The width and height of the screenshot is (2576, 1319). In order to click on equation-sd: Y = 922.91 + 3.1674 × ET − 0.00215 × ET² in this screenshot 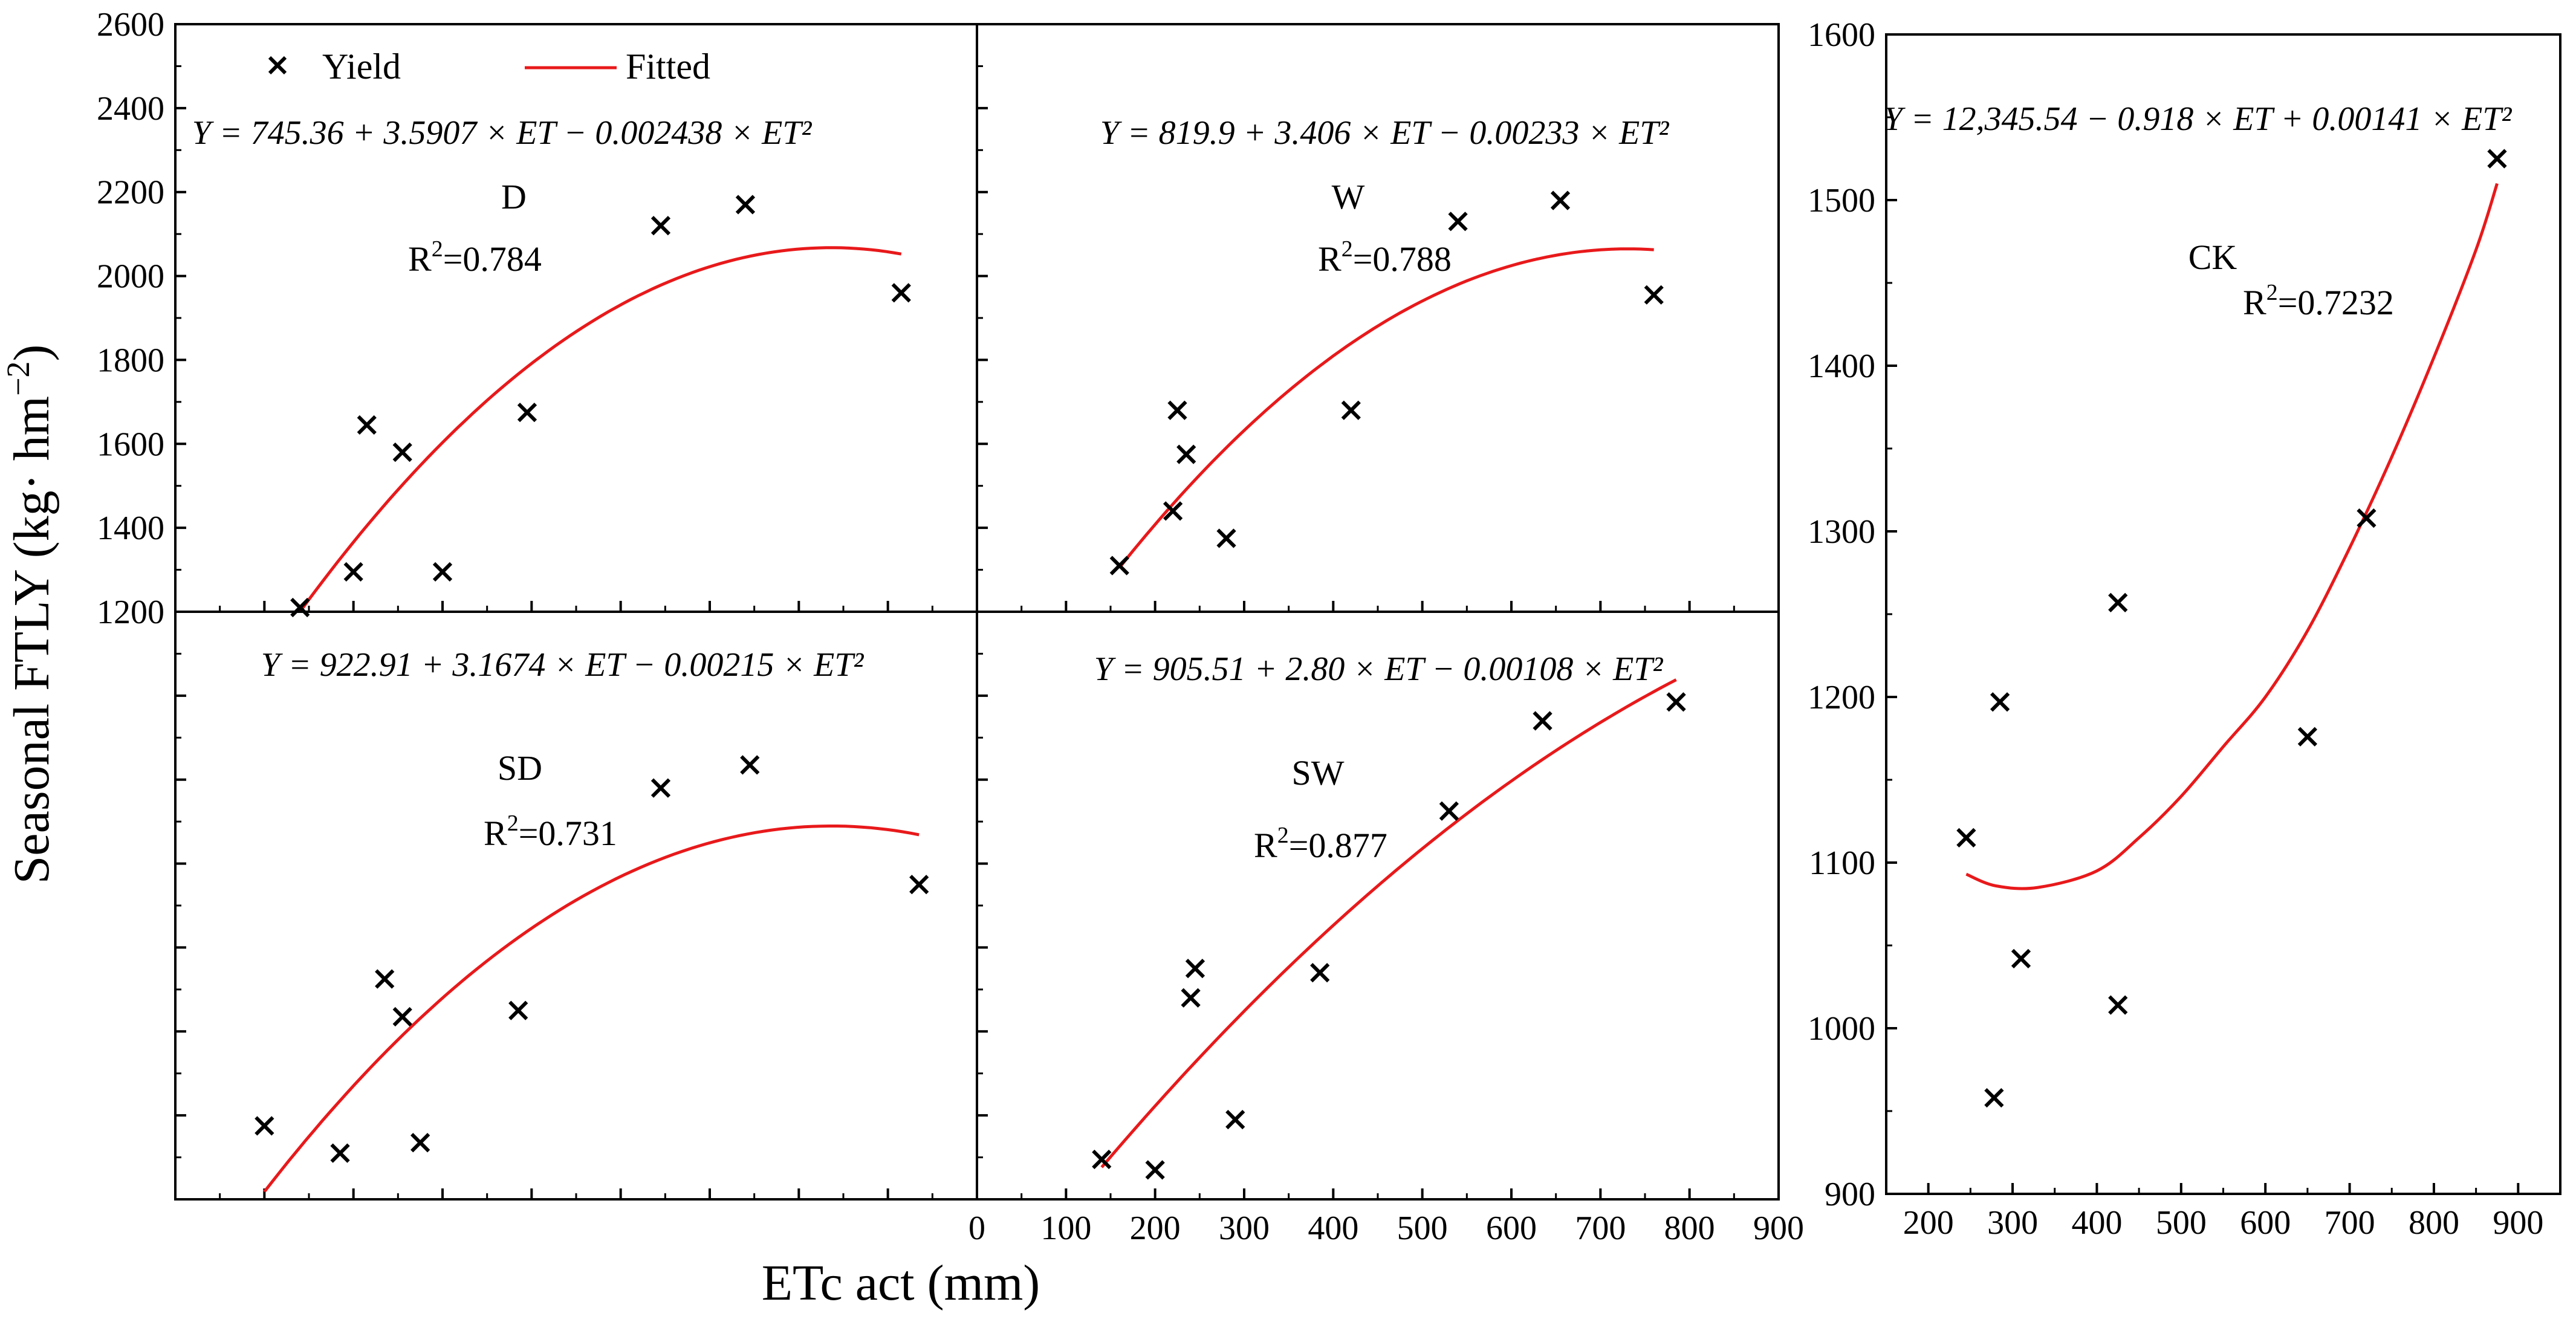, I will do `click(563, 665)`.